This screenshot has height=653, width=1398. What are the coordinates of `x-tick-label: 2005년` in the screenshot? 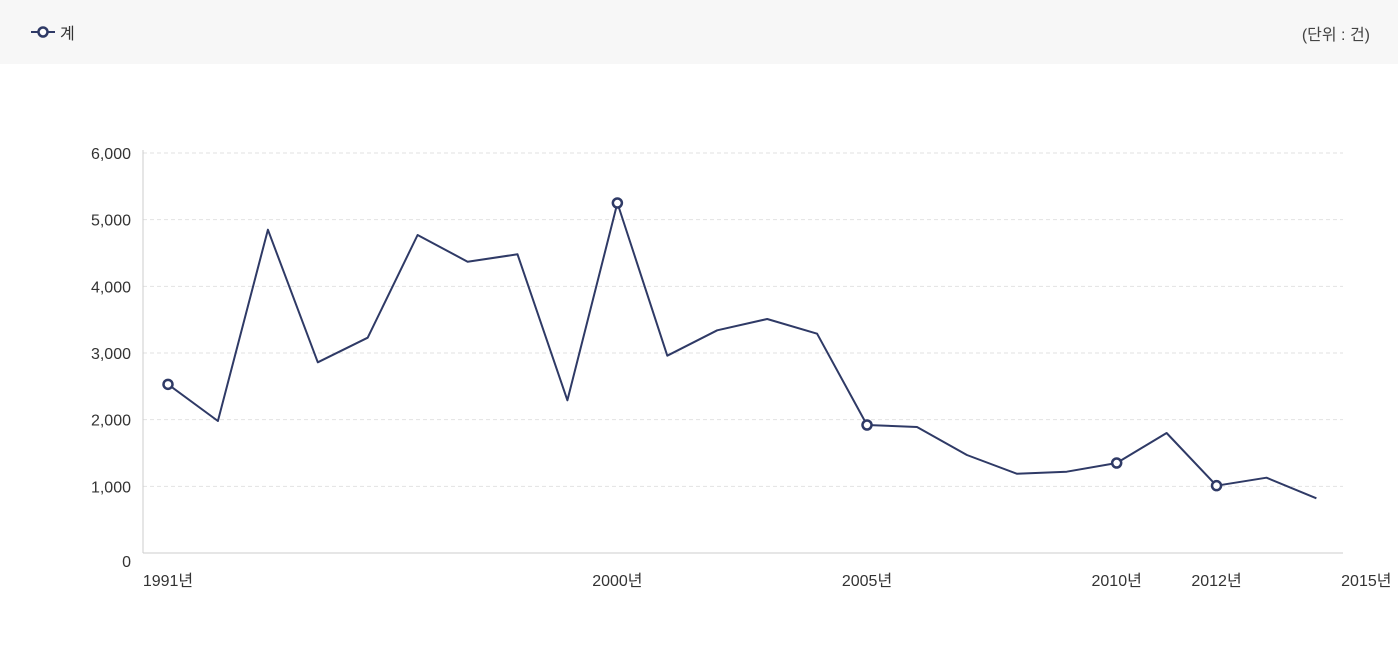 It's located at (867, 581).